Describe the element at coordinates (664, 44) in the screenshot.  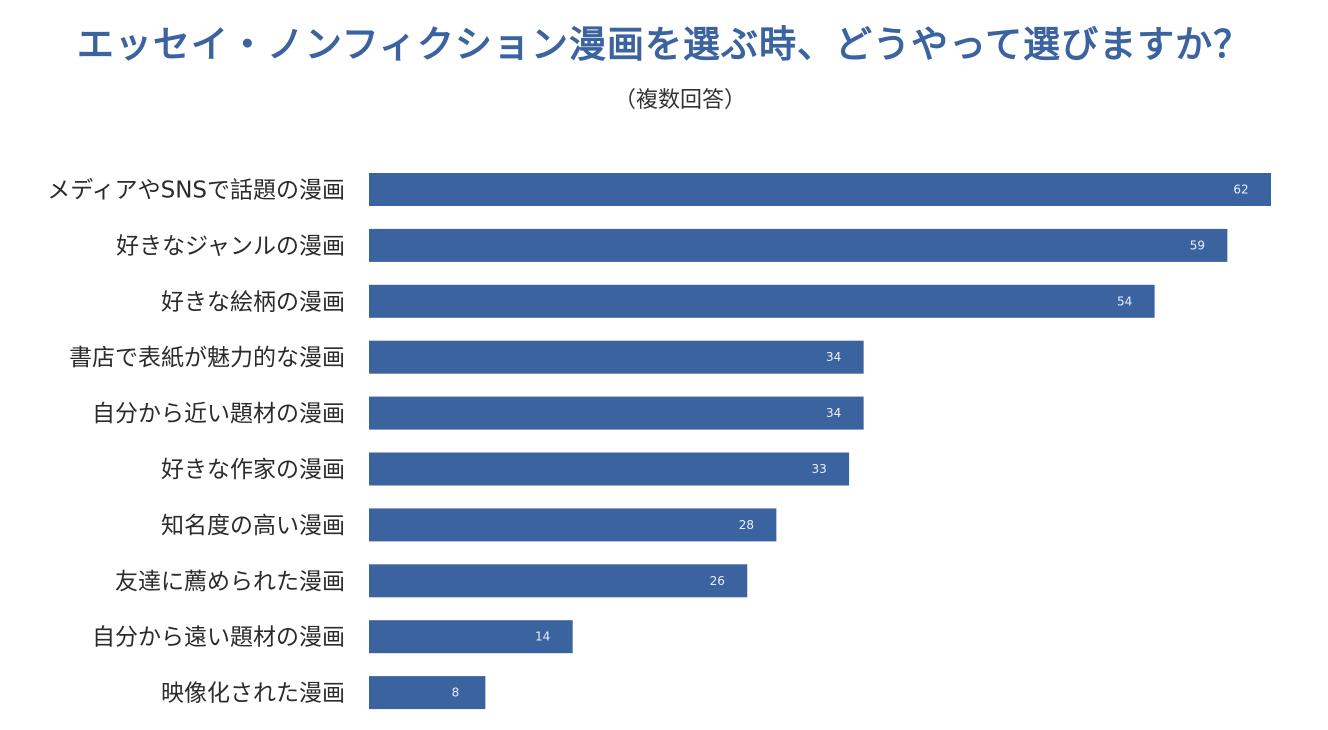
I see `chart-title: エッセイ・ノンフィクション漫画を選ぶ時、どうやって選びますか？` at that location.